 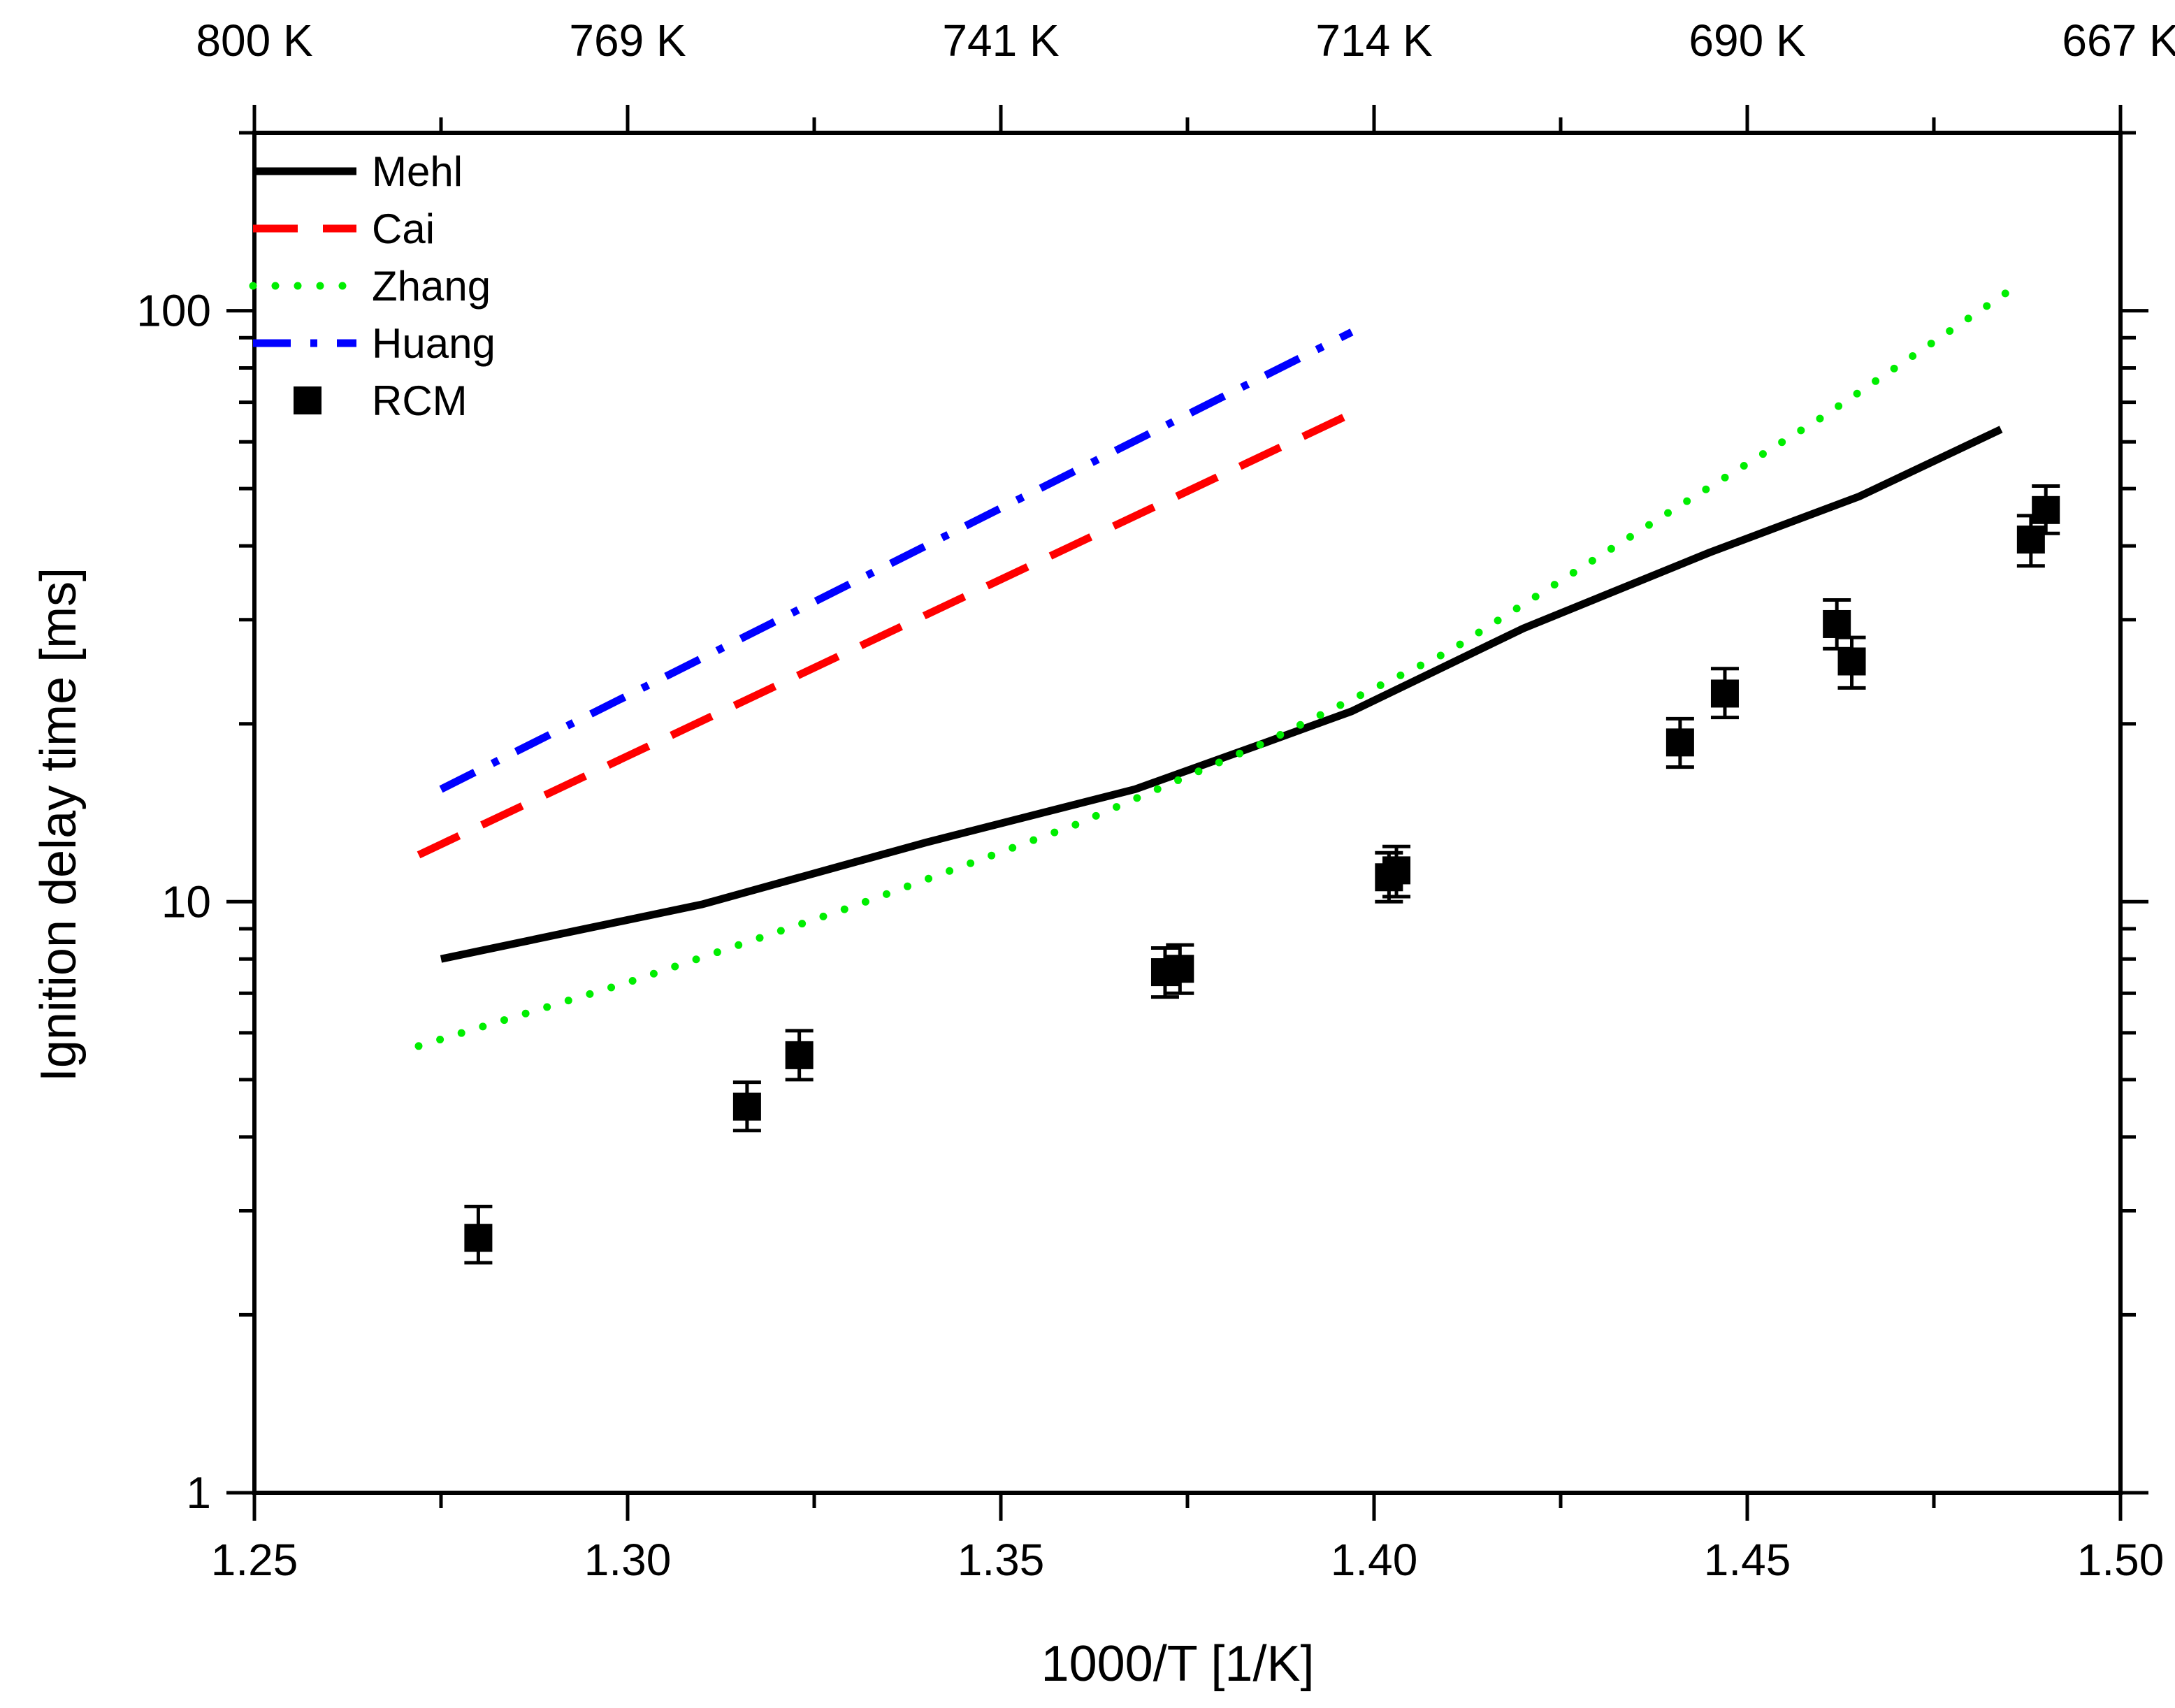 I want to click on x-tick-label: 1.40, so click(x=1374, y=1560).